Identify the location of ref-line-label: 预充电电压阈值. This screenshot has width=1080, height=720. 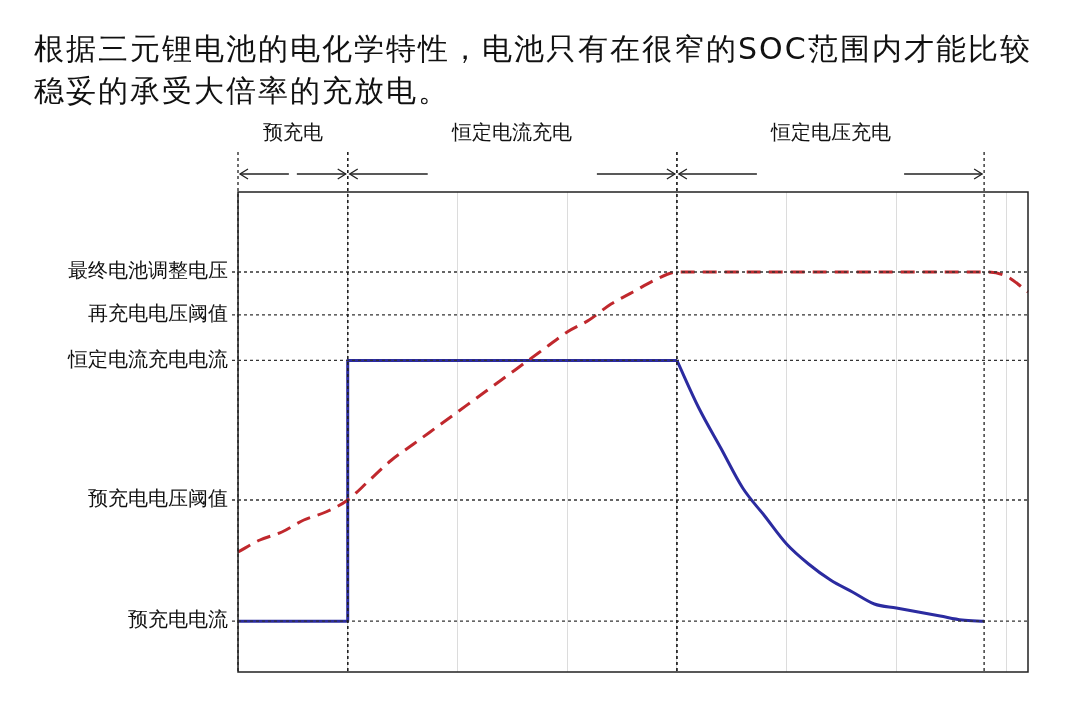
(158, 498).